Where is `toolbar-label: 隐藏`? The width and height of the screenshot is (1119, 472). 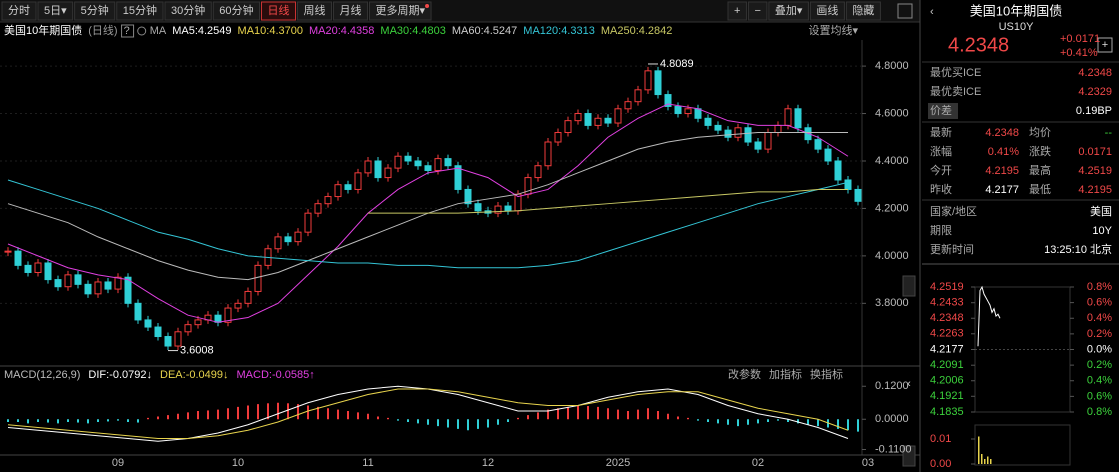
toolbar-label: 隐藏 is located at coordinates (863, 10).